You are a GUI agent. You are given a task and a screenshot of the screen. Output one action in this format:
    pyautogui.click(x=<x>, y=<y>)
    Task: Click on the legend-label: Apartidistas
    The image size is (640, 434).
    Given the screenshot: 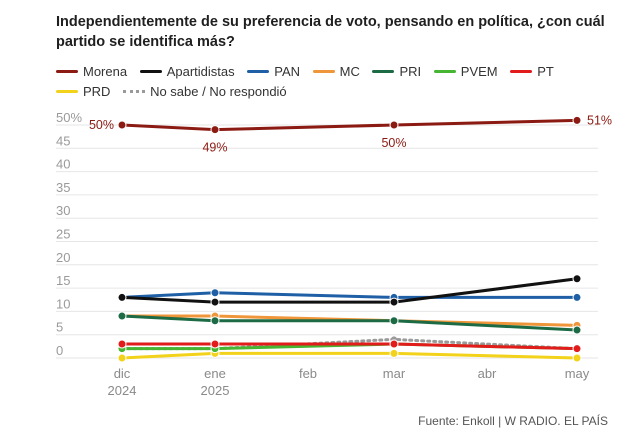 What is the action you would take?
    pyautogui.click(x=200, y=71)
    